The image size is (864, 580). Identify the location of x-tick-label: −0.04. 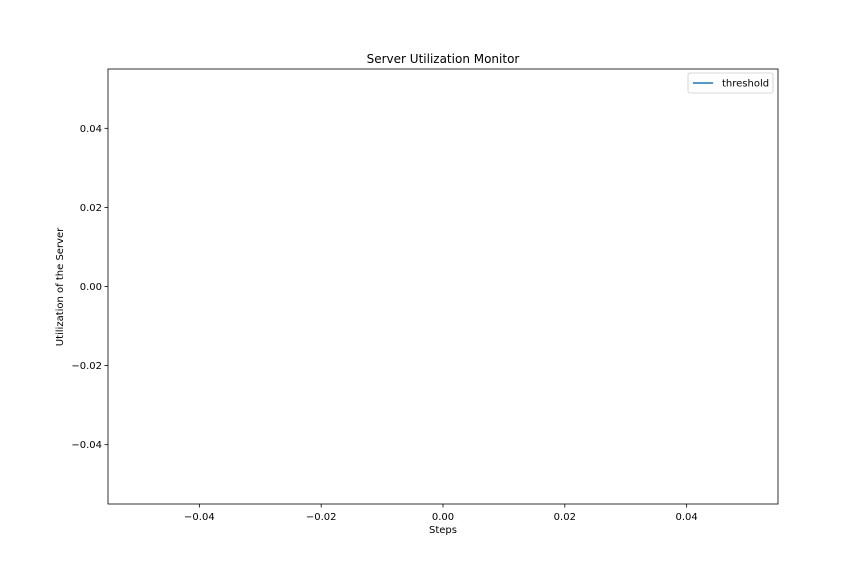
(199, 517).